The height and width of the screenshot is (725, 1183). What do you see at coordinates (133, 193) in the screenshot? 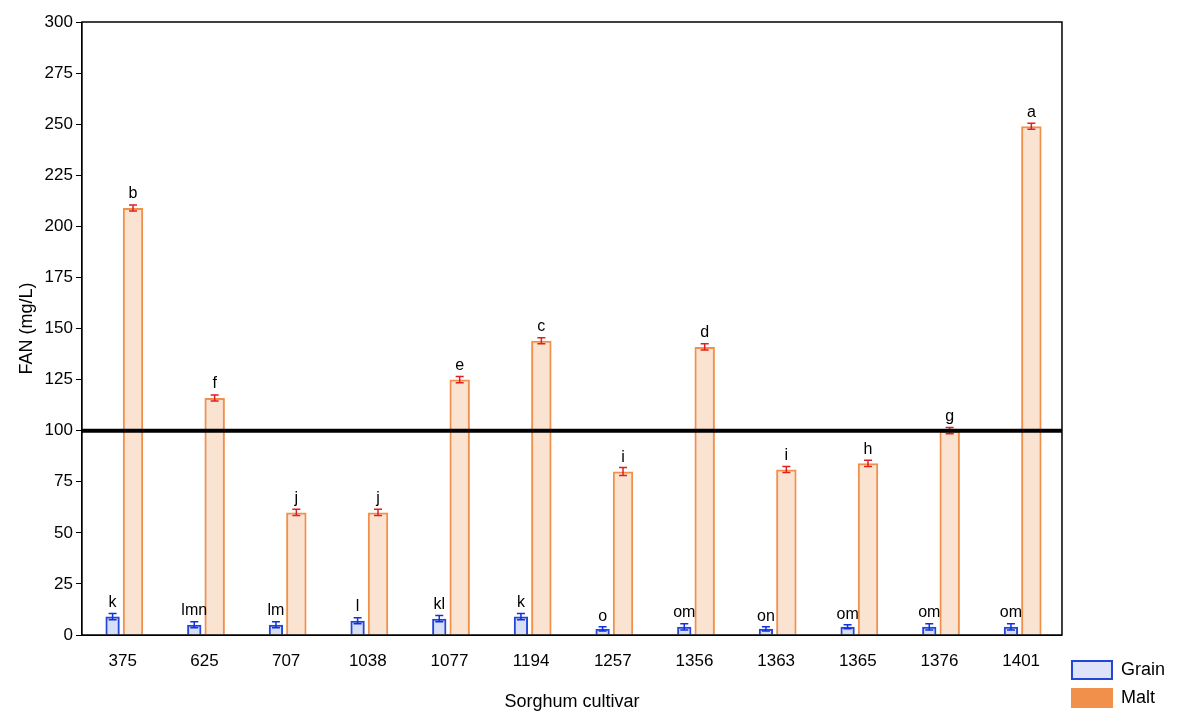
I see `annotation: b` at bounding box center [133, 193].